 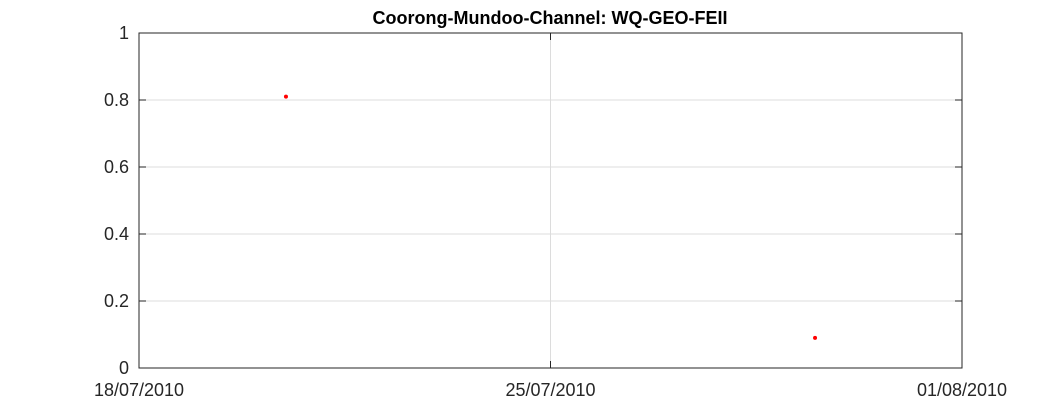 What do you see at coordinates (116, 200) in the screenshot?
I see `y-axis: 0 0.2 0.4 0.6 0.8 1` at bounding box center [116, 200].